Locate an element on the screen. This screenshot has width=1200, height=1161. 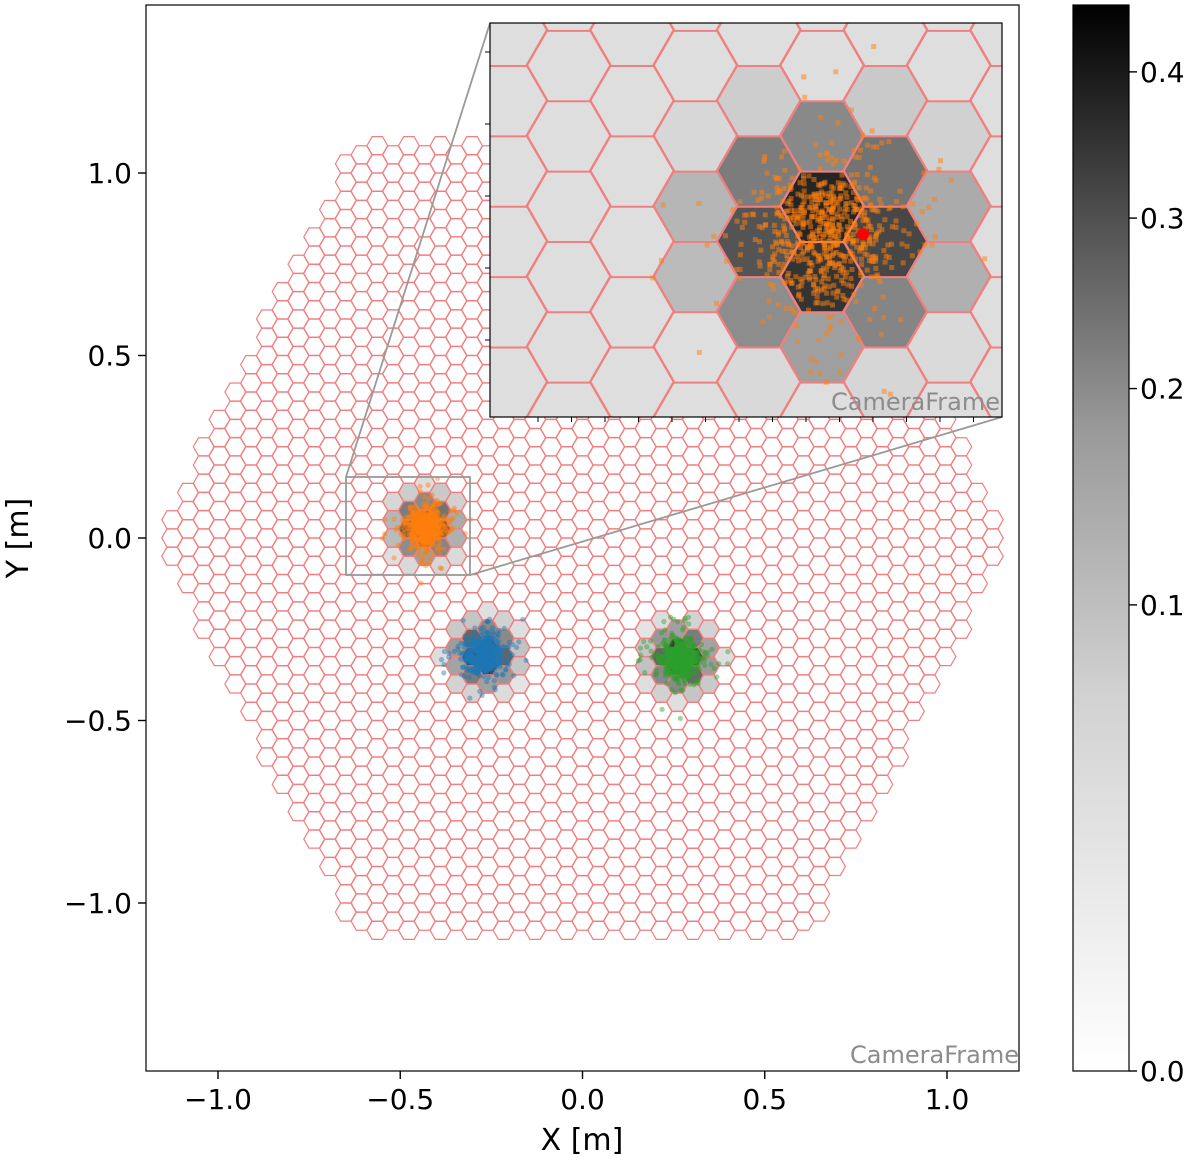
main-frame-label: CameraFrame is located at coordinates (934, 1055).